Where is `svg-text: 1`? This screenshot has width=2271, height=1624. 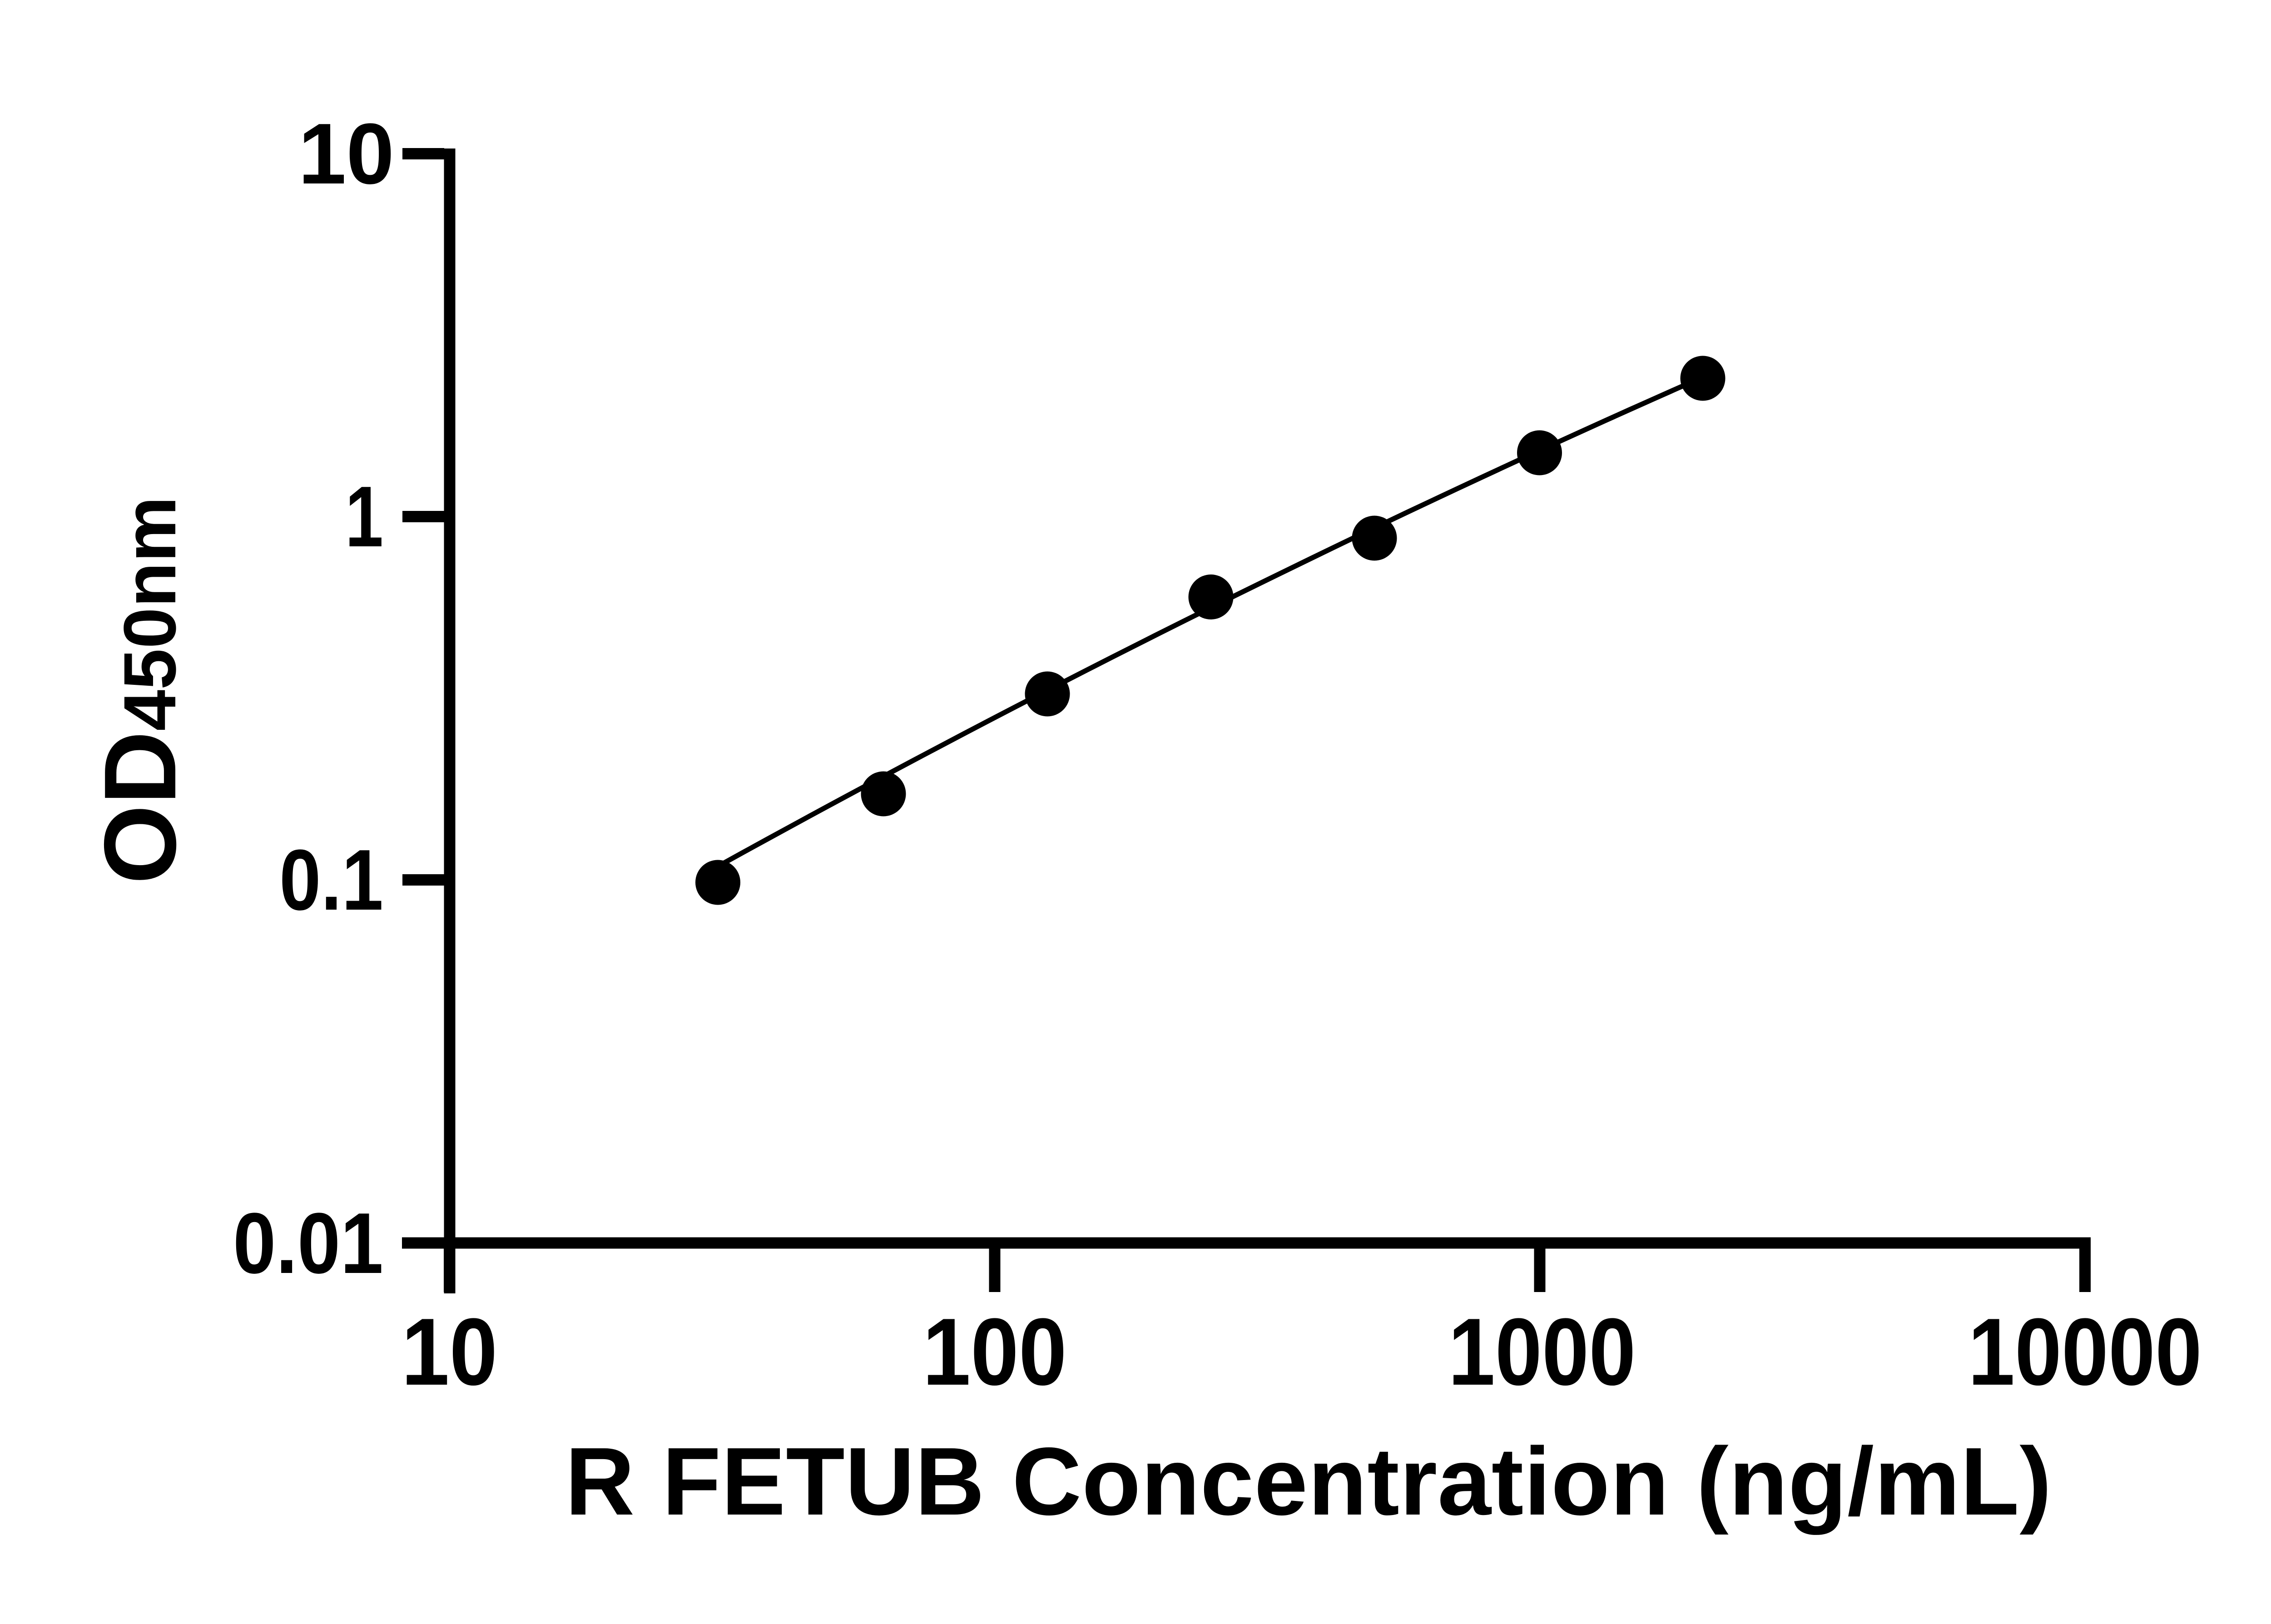 svg-text: 1 is located at coordinates (364, 517).